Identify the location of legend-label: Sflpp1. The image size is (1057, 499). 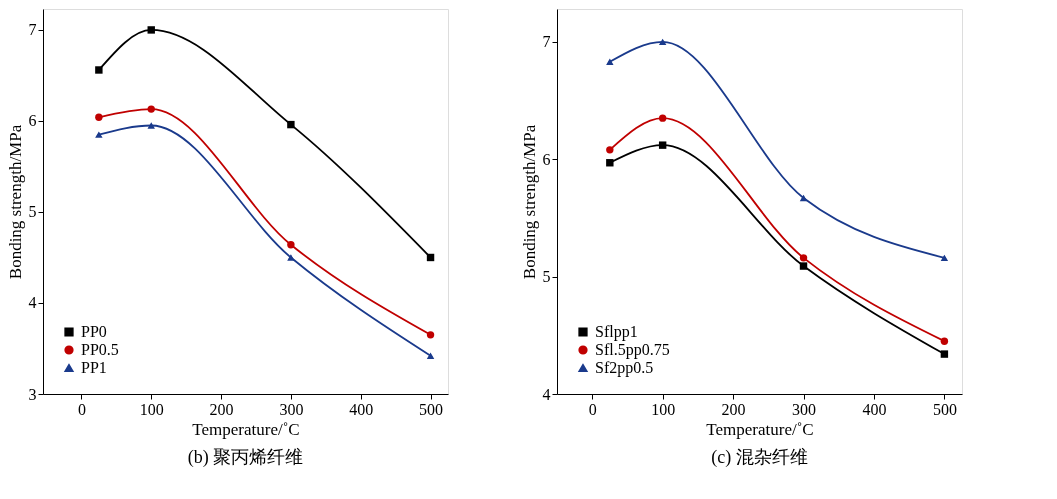
(616, 332).